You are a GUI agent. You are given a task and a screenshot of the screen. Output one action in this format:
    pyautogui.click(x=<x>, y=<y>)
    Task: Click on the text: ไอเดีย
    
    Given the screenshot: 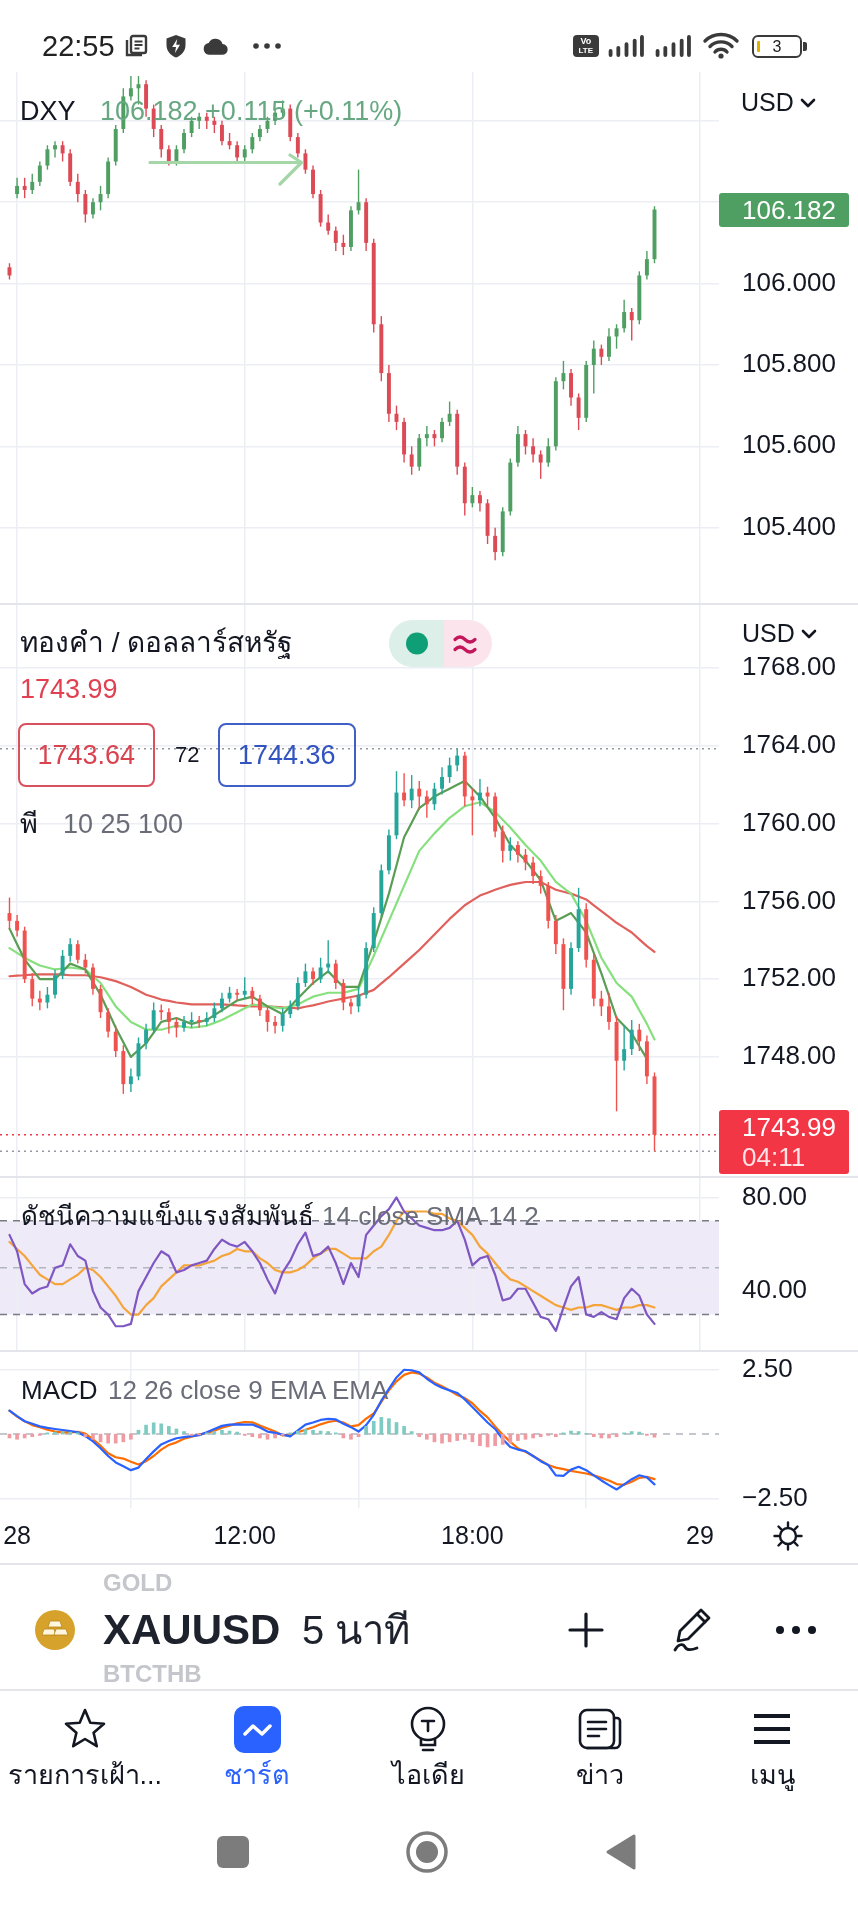 What is the action you would take?
    pyautogui.click(x=428, y=1775)
    